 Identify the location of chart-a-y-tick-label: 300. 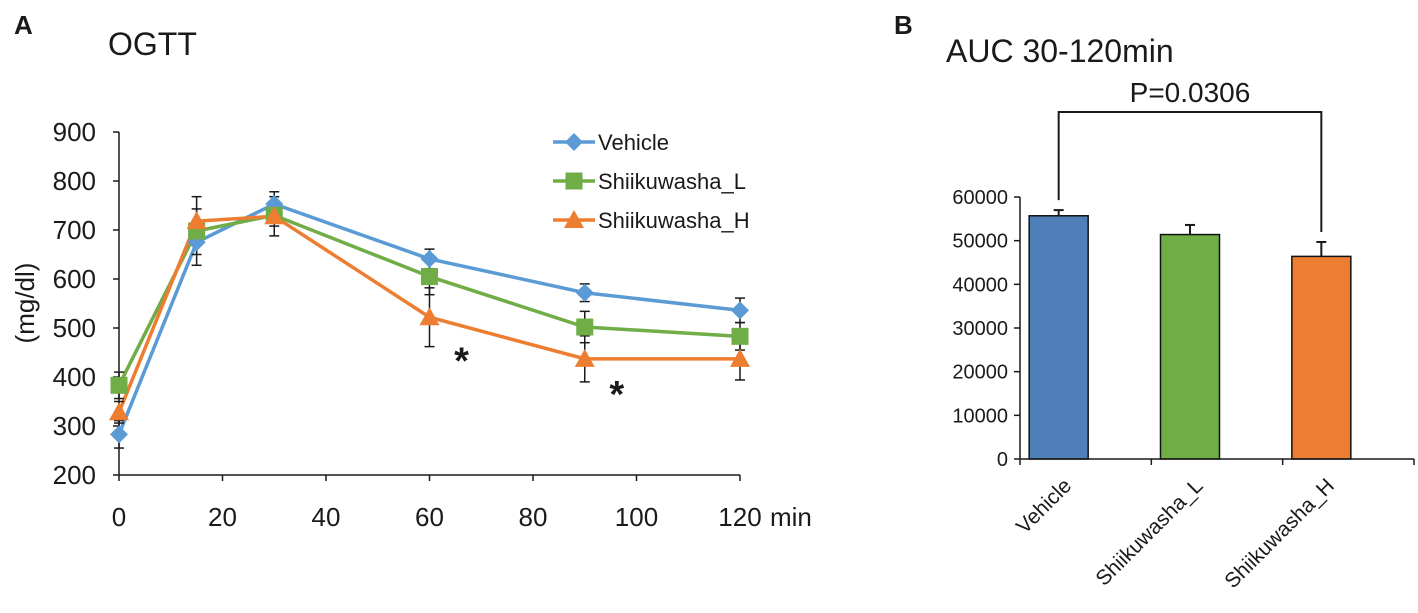
(74, 426).